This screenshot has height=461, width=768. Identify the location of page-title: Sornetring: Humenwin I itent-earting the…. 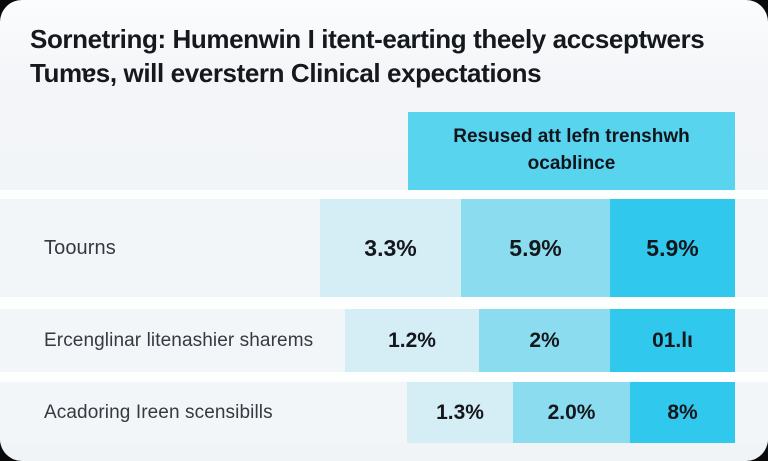
(385, 56).